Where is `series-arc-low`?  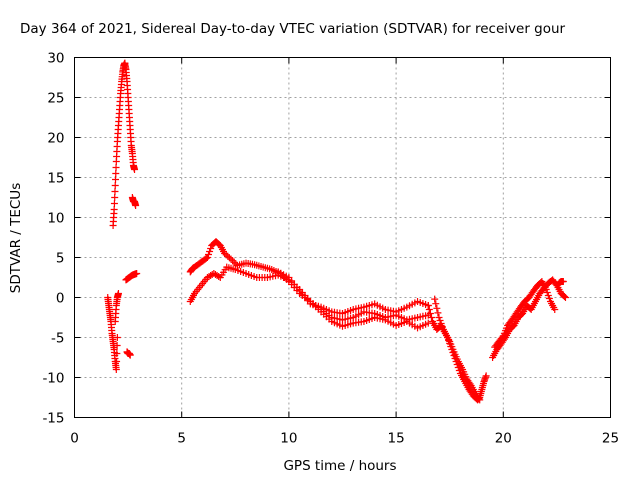 series-arc-low is located at coordinates (128, 353).